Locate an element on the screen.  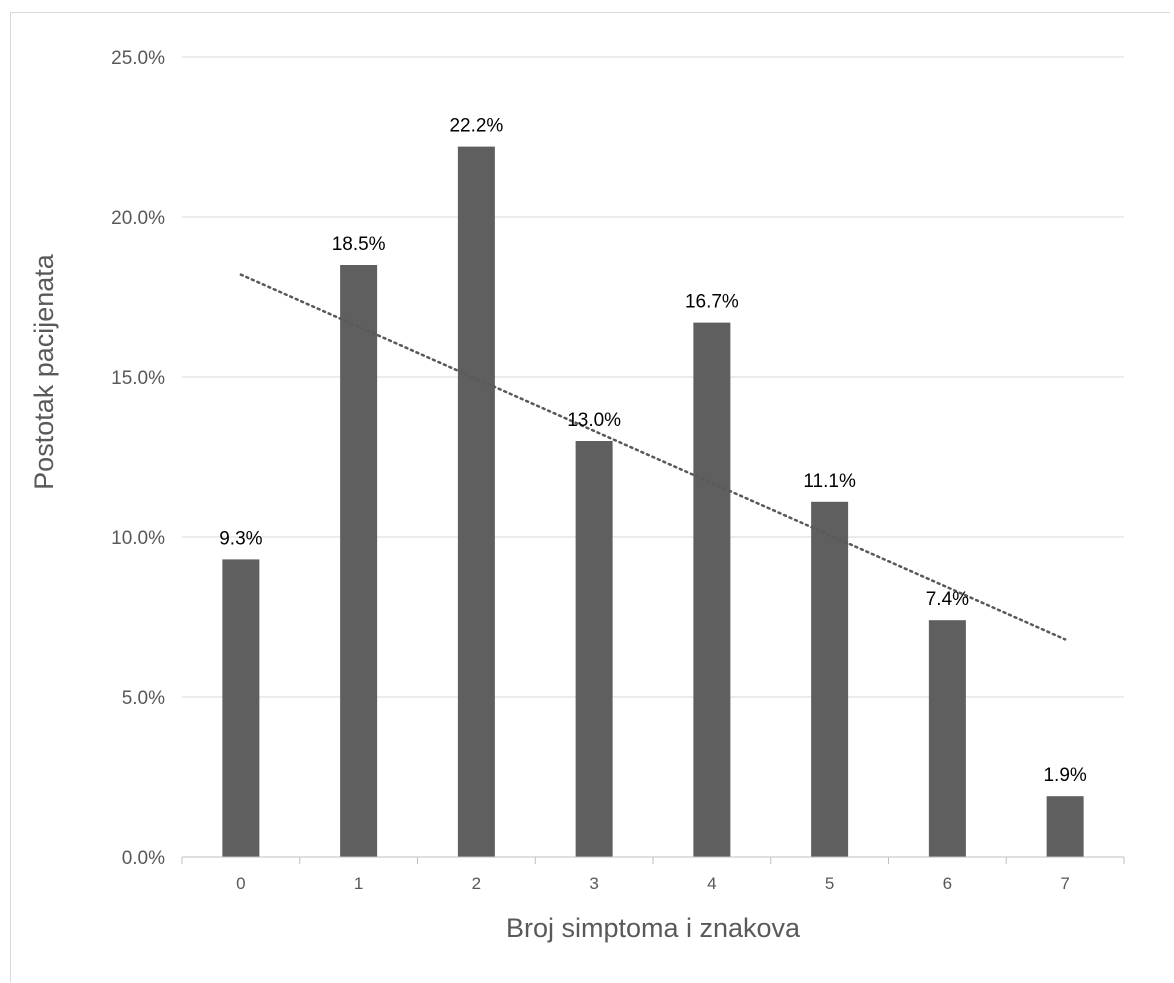
data-label-6: 7.4% is located at coordinates (947, 599).